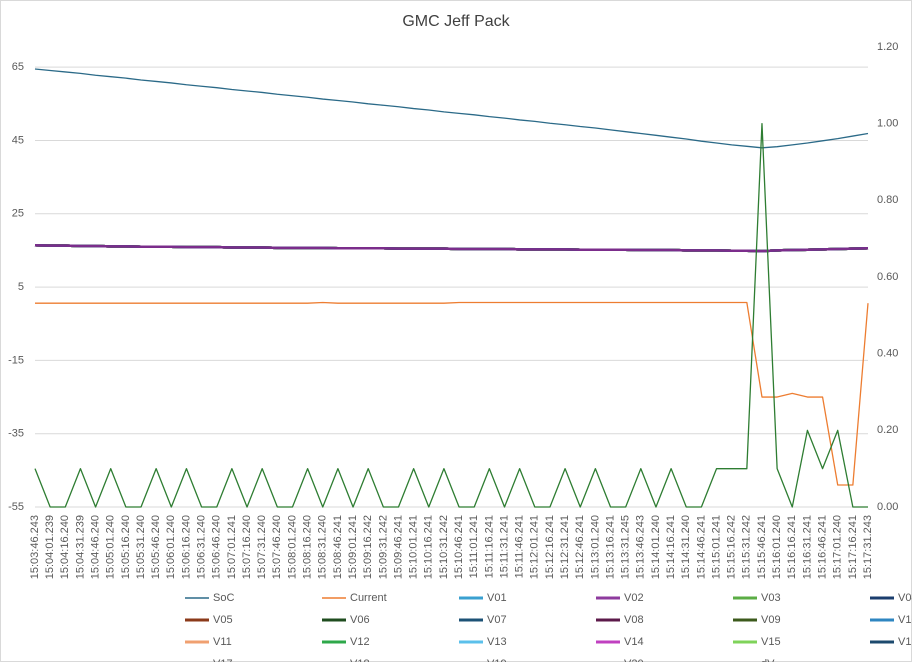 The height and width of the screenshot is (662, 912). What do you see at coordinates (459, 547) in the screenshot?
I see `x-tick-label: 15:10:46.241` at bounding box center [459, 547].